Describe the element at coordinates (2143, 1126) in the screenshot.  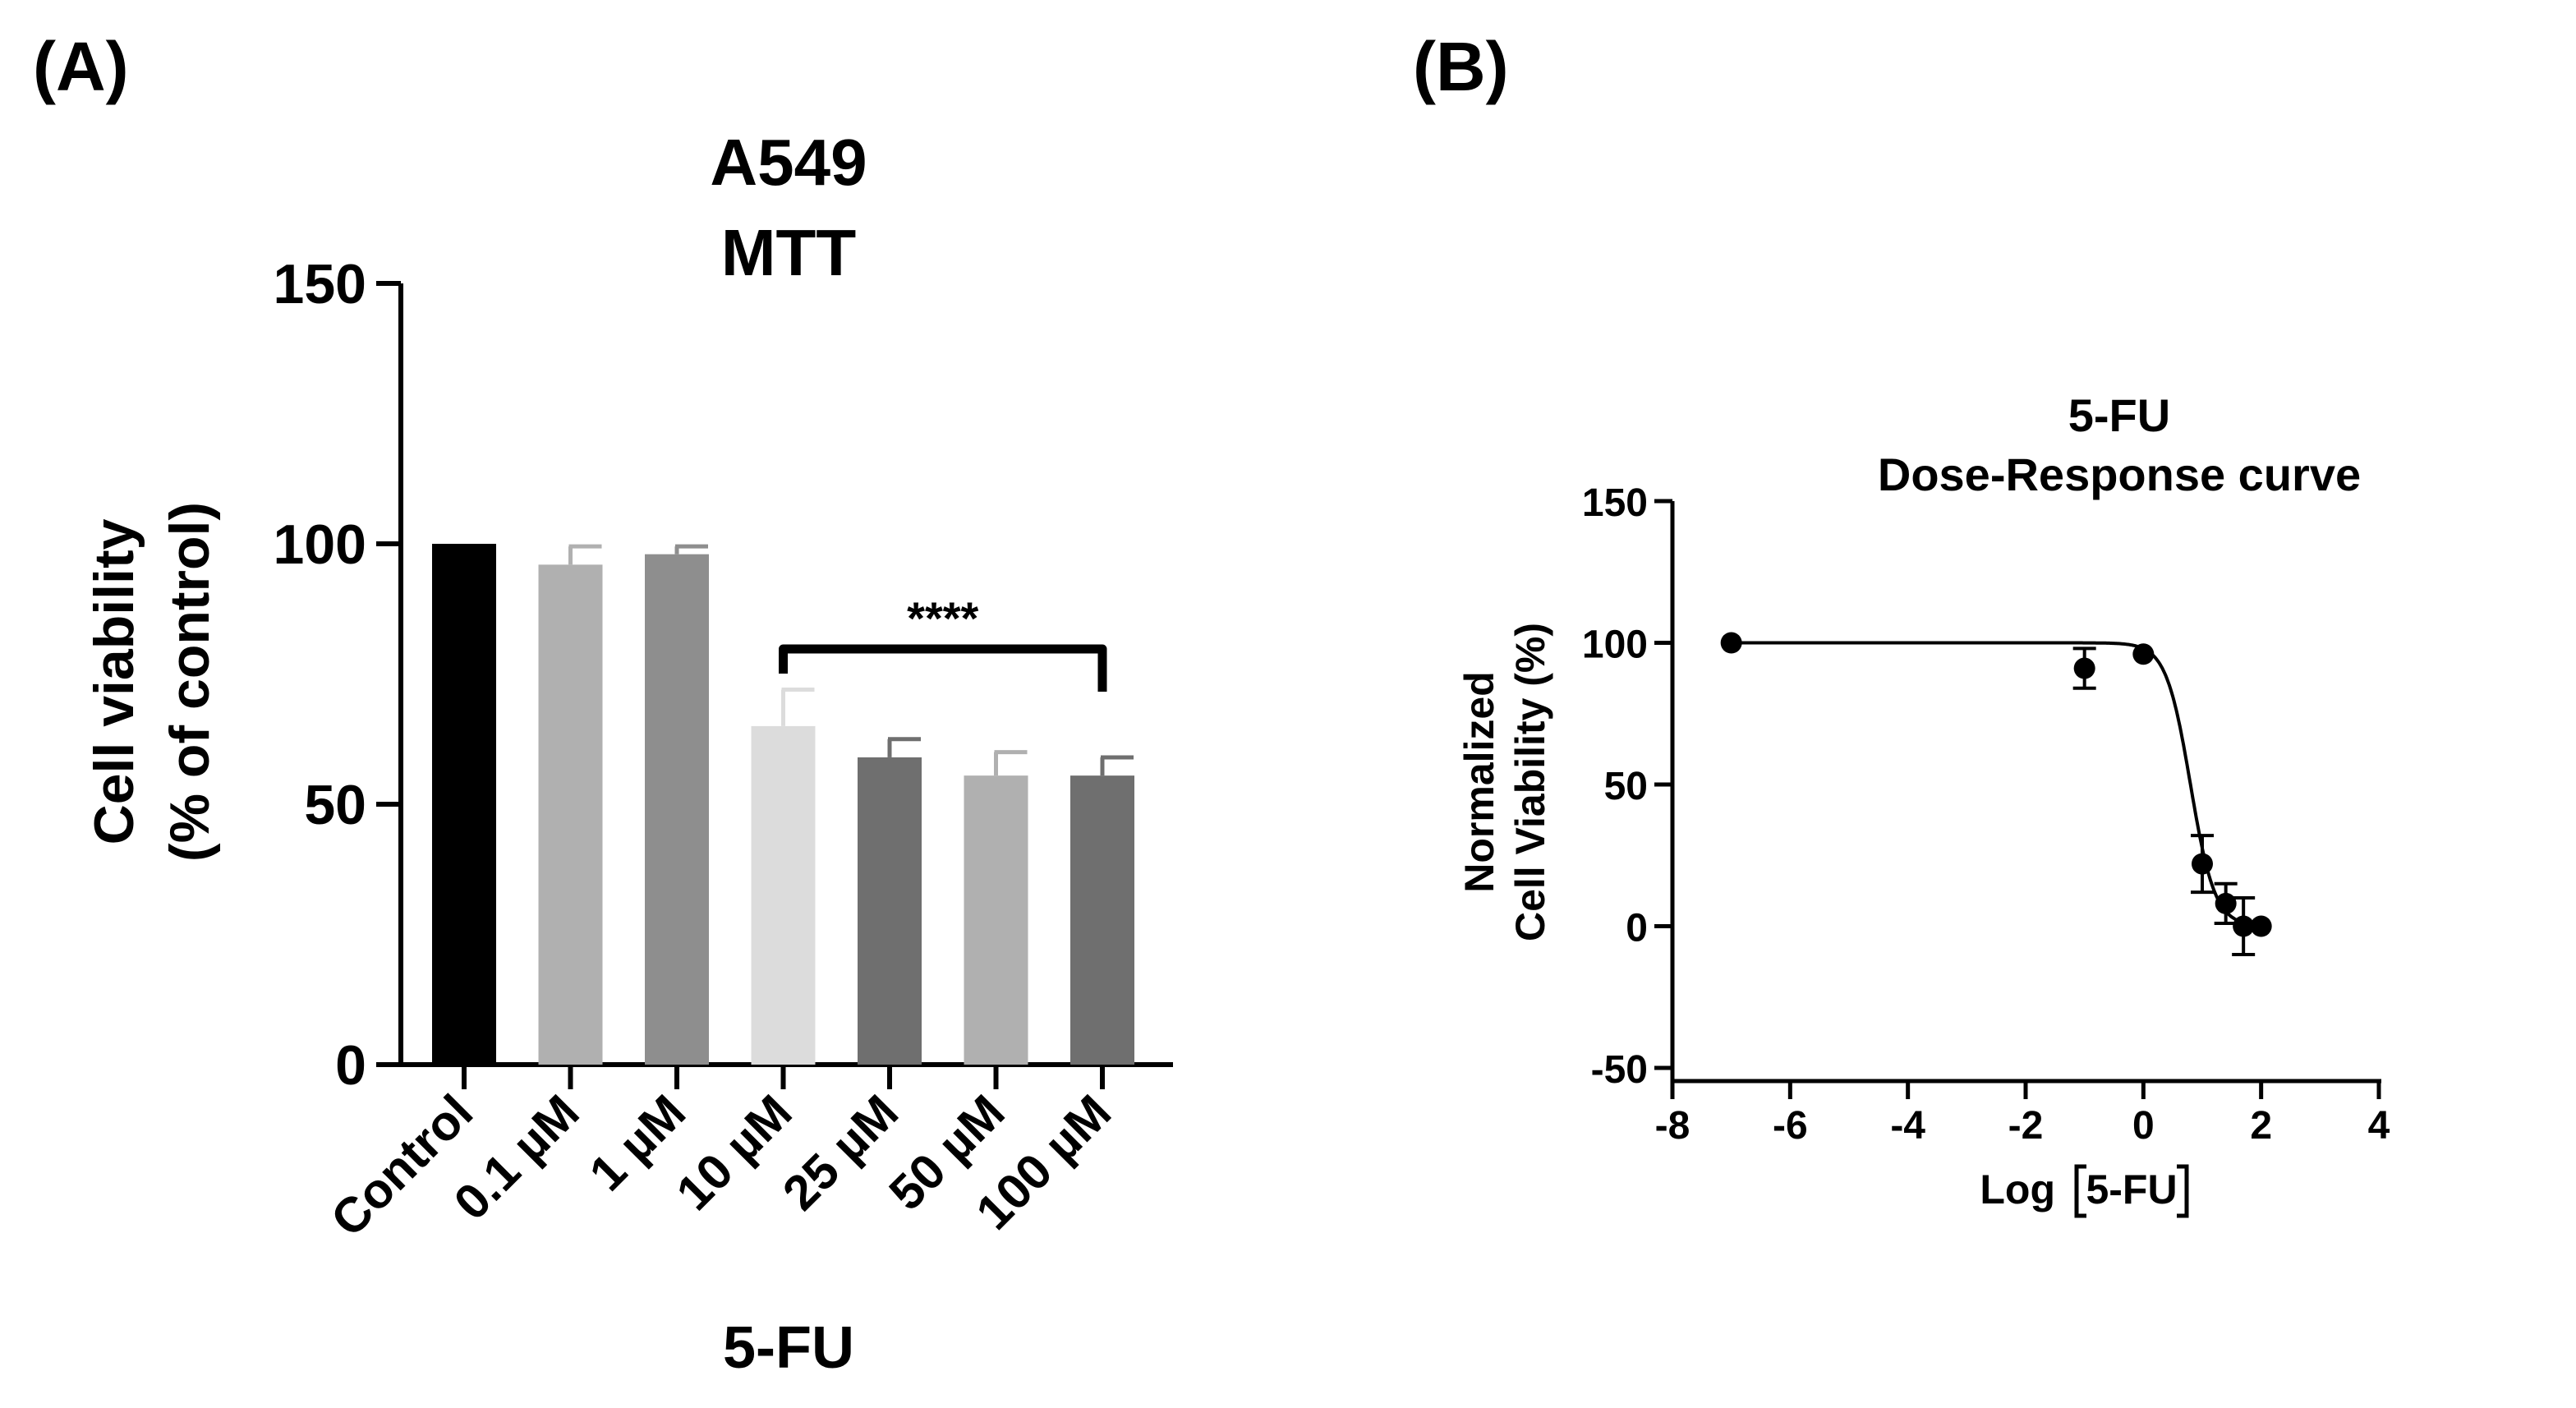
I see `x-tick-label: 0` at that location.